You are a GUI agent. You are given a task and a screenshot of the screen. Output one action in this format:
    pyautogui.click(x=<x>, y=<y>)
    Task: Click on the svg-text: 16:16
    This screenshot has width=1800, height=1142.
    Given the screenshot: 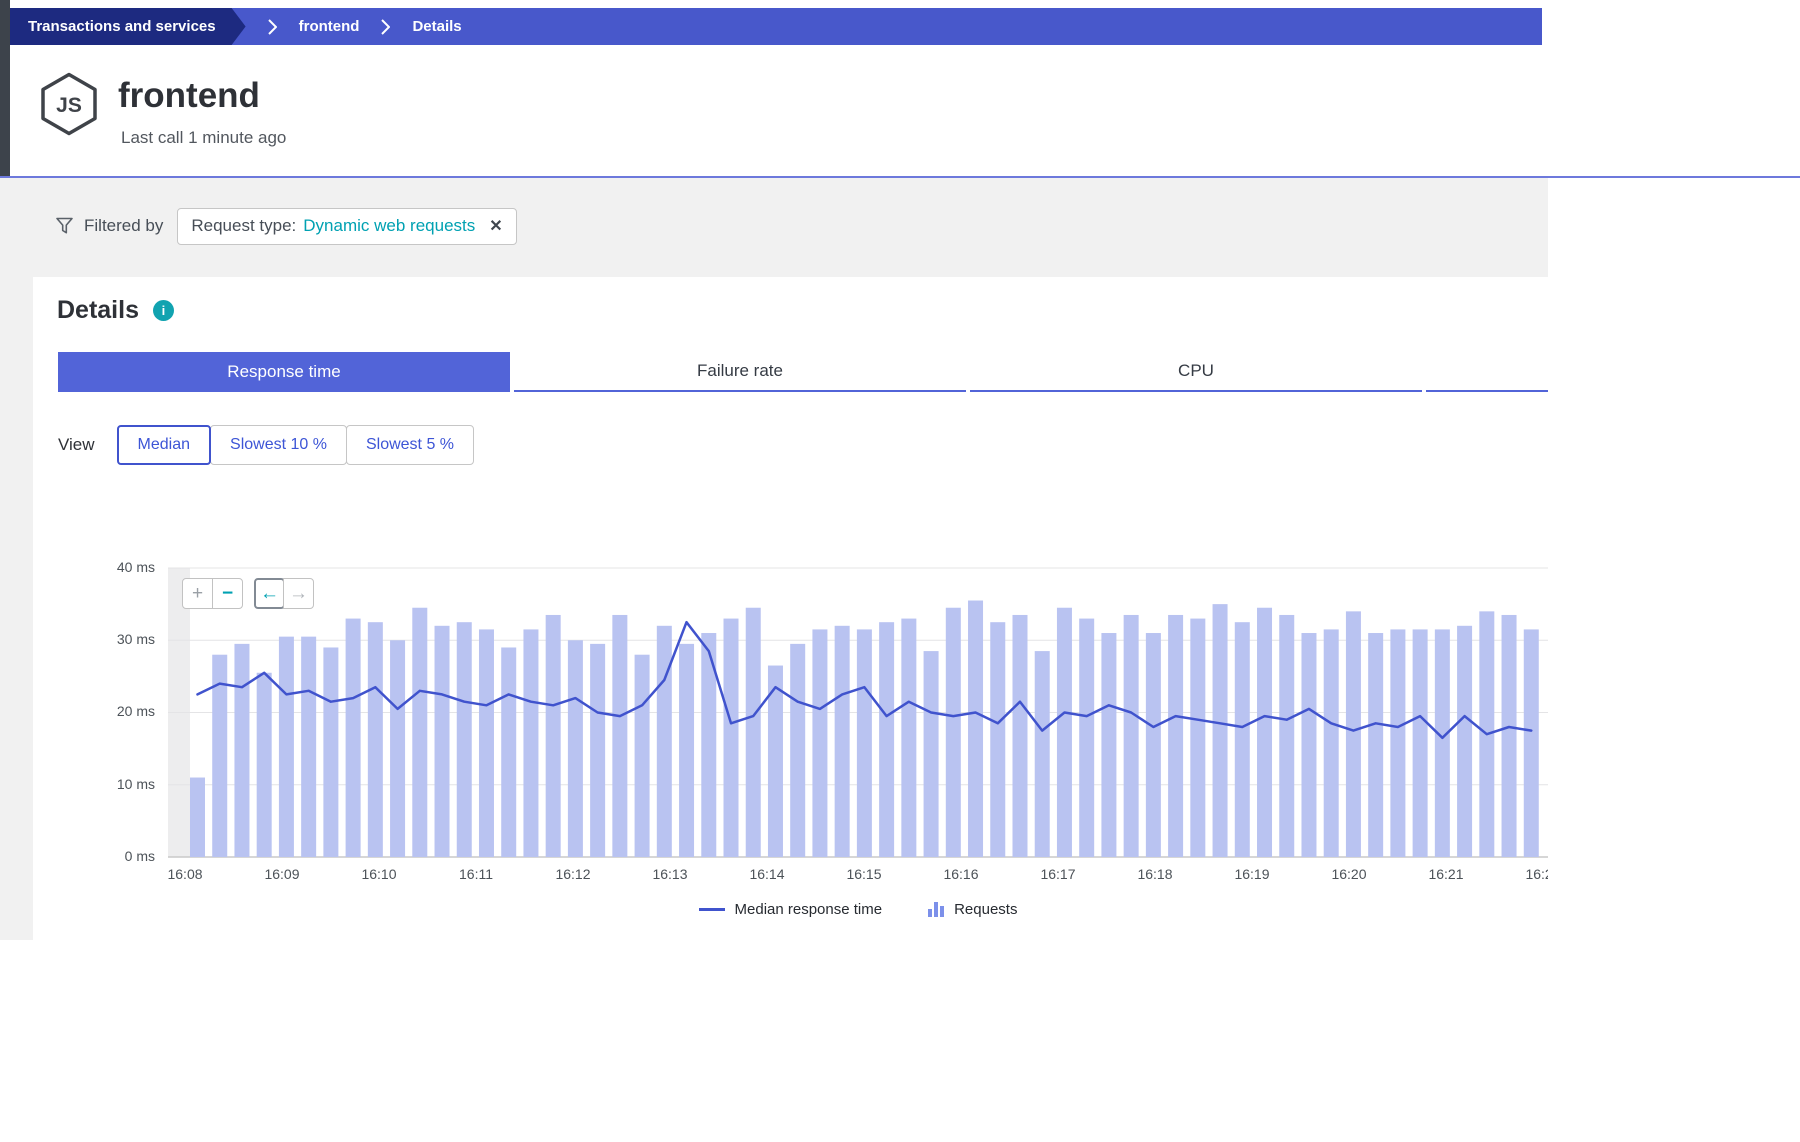 What is the action you would take?
    pyautogui.click(x=960, y=874)
    